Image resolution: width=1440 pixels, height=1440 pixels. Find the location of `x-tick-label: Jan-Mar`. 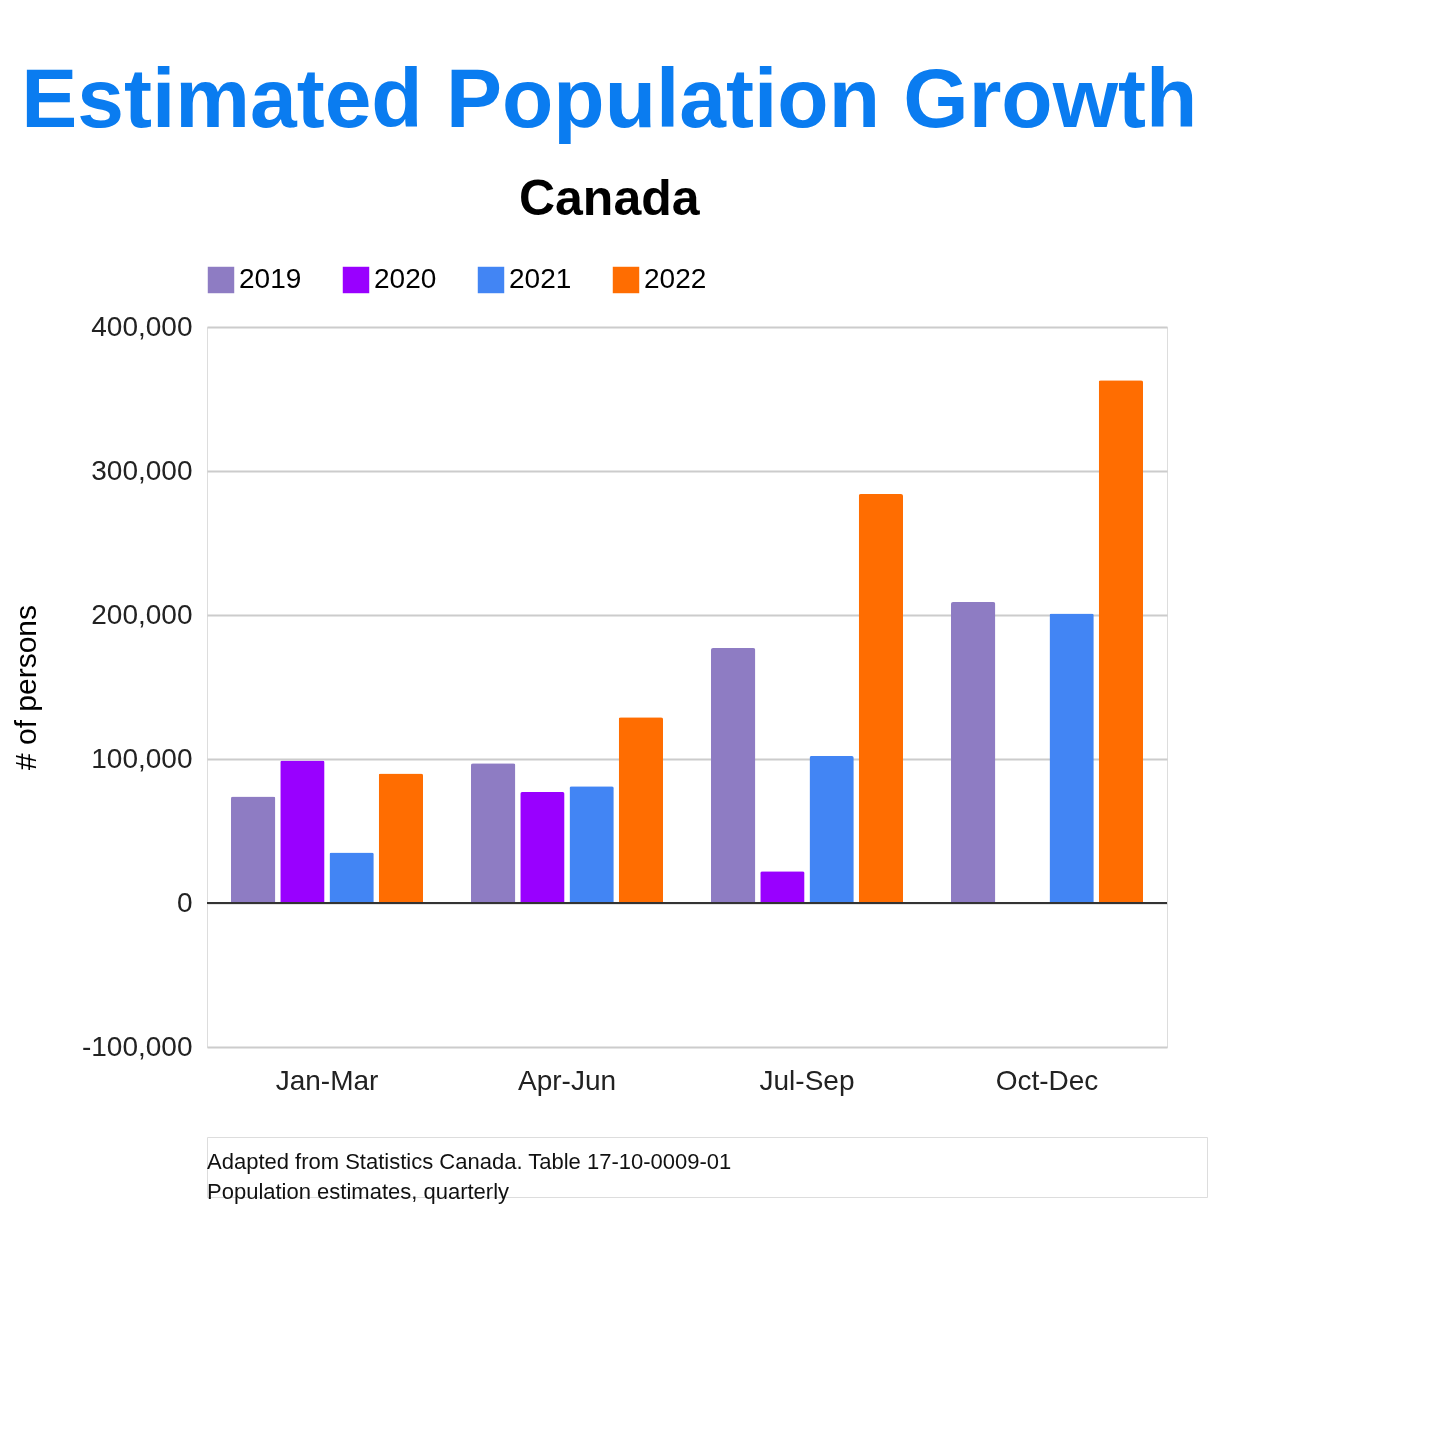

x-tick-label: Jan-Mar is located at coordinates (327, 1080).